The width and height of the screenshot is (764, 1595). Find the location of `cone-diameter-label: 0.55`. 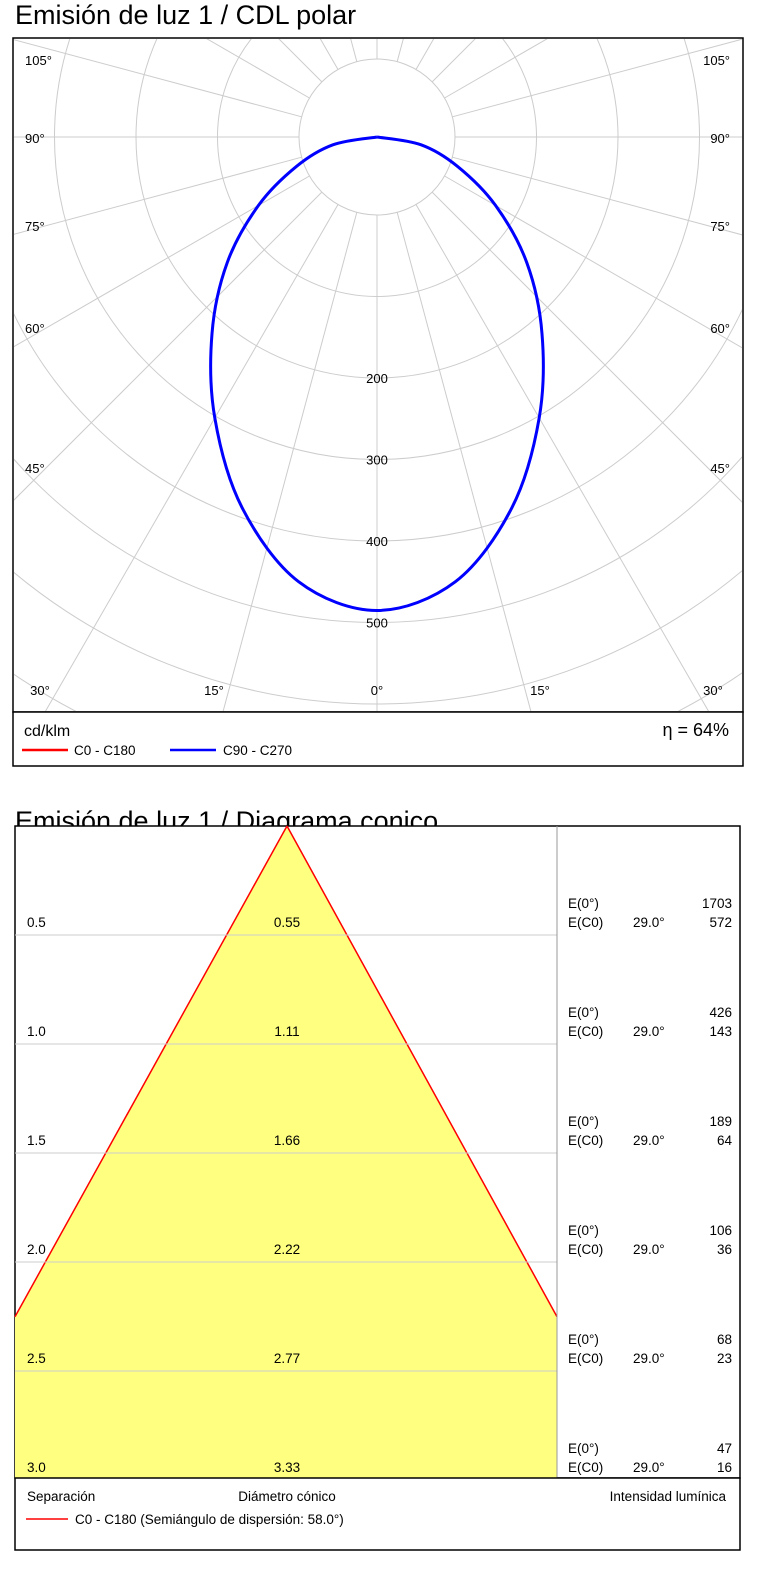

cone-diameter-label: 0.55 is located at coordinates (287, 922).